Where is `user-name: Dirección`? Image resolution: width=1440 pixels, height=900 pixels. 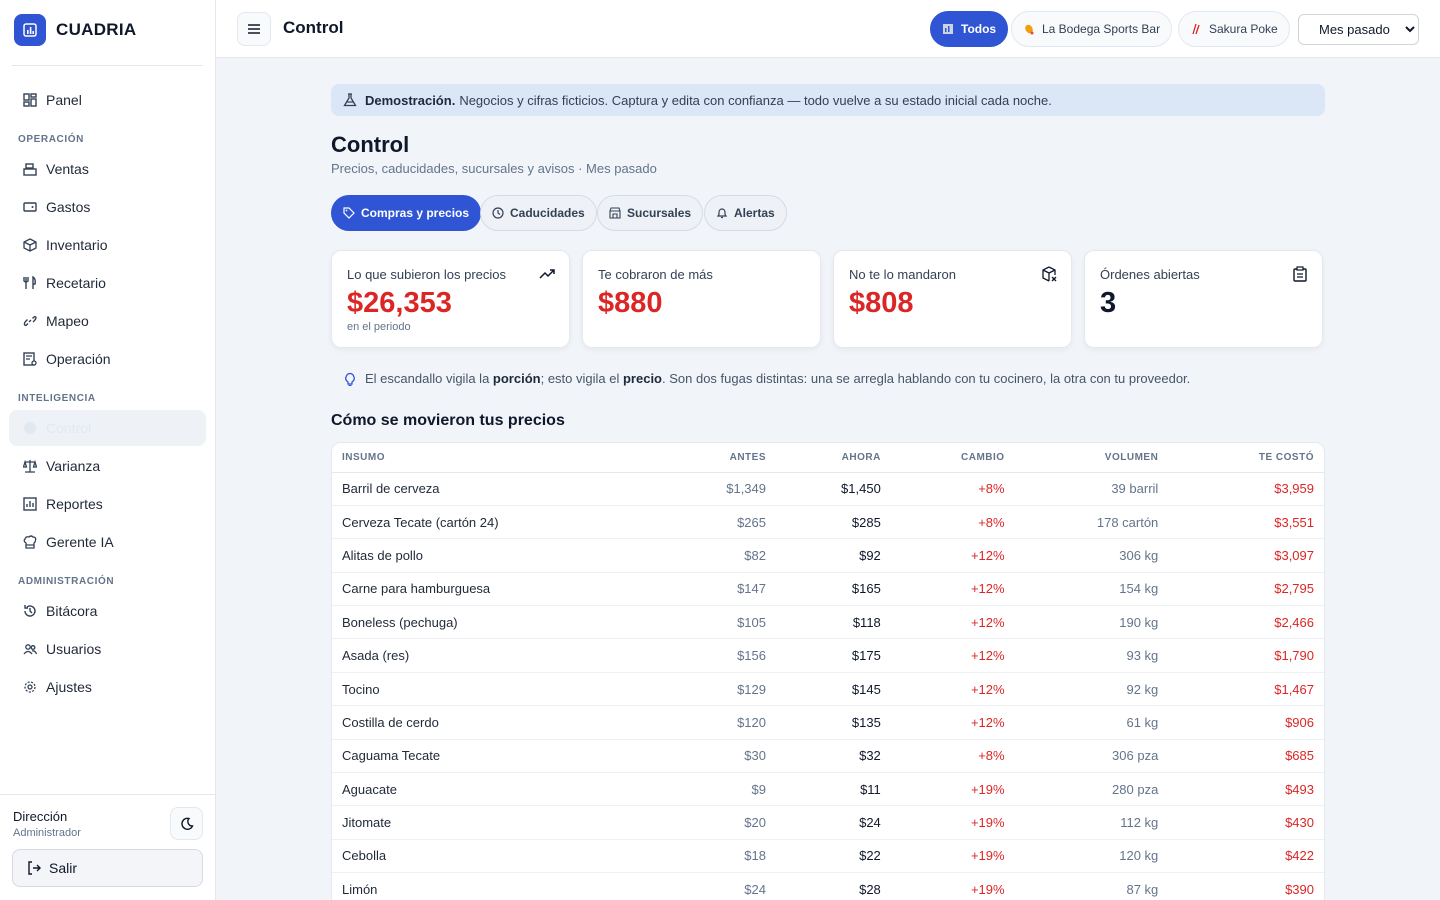
user-name: Dirección is located at coordinates (40, 816).